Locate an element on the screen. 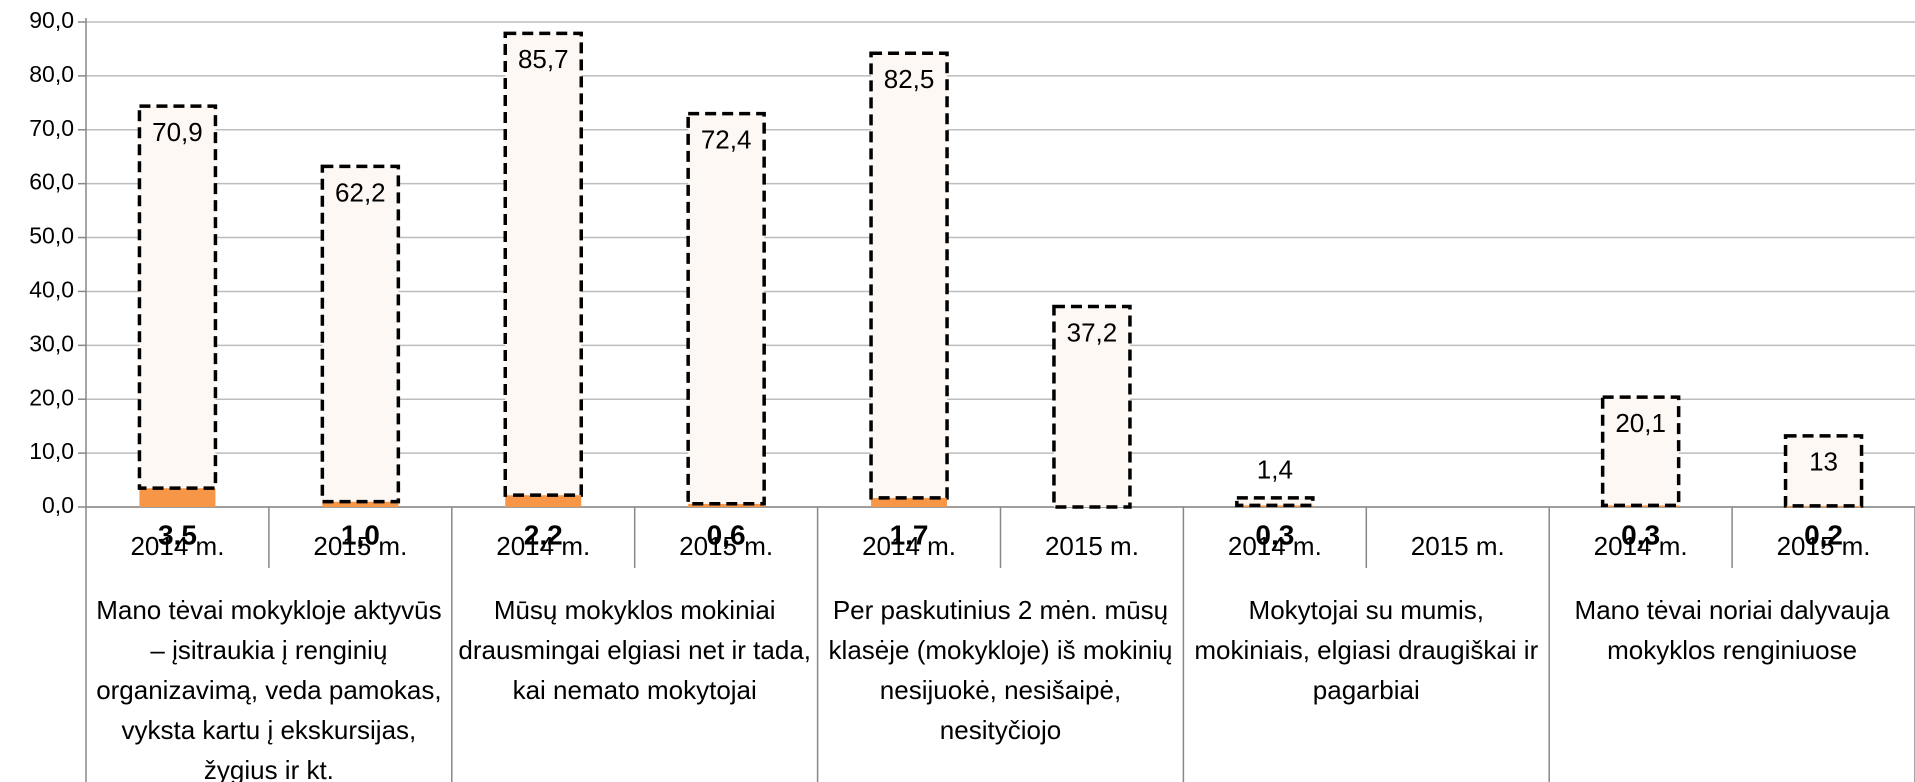 Image resolution: width=1915 pixels, height=782 pixels. y-tick-label: 30,0 is located at coordinates (51, 343).